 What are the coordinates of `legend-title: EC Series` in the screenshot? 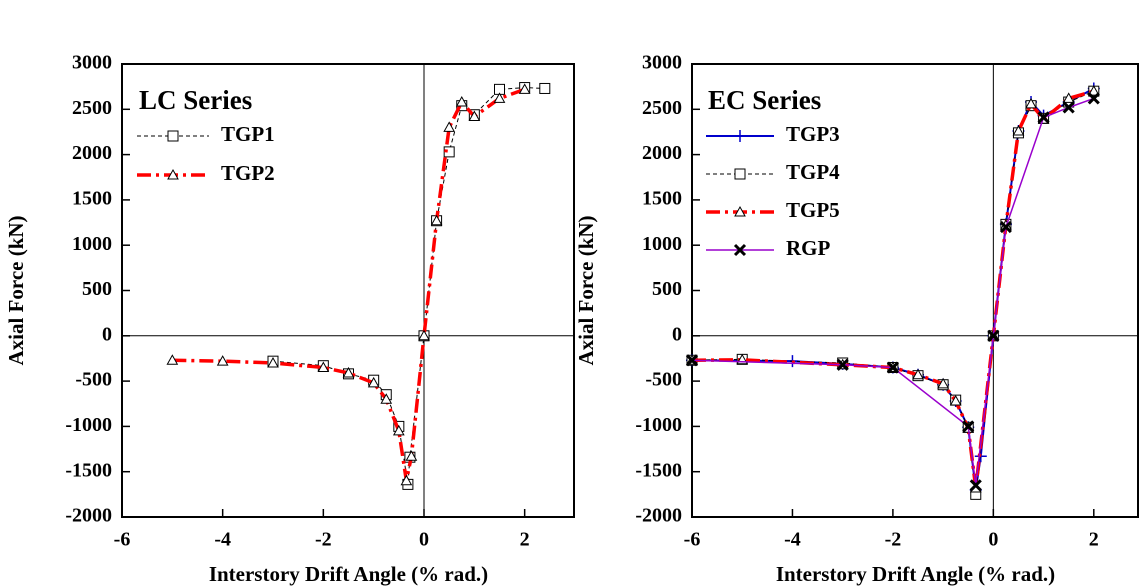 It's located at (764, 100).